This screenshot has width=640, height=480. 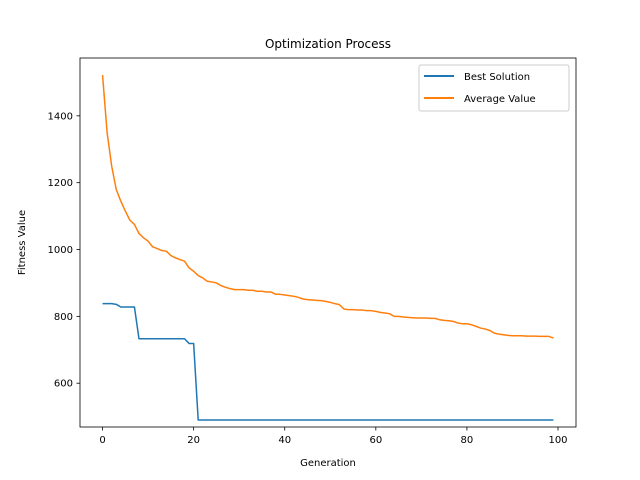 I want to click on legend: Best Solution Average Value, so click(x=494, y=88).